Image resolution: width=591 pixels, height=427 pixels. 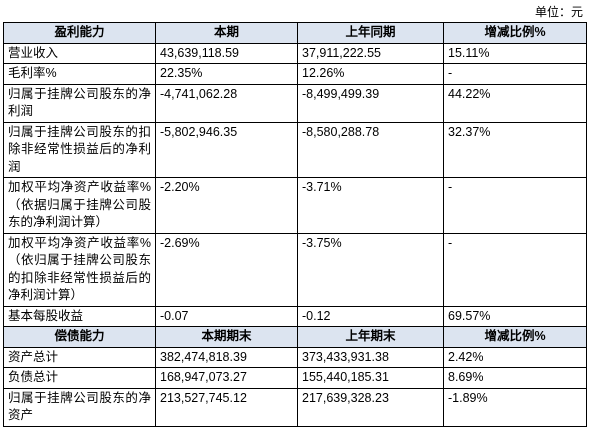 I want to click on cell: -1.89%, so click(x=515, y=407).